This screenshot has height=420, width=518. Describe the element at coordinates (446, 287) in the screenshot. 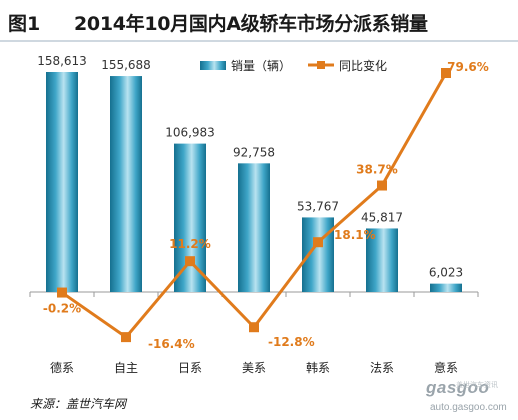

I see `bar-意系` at that location.